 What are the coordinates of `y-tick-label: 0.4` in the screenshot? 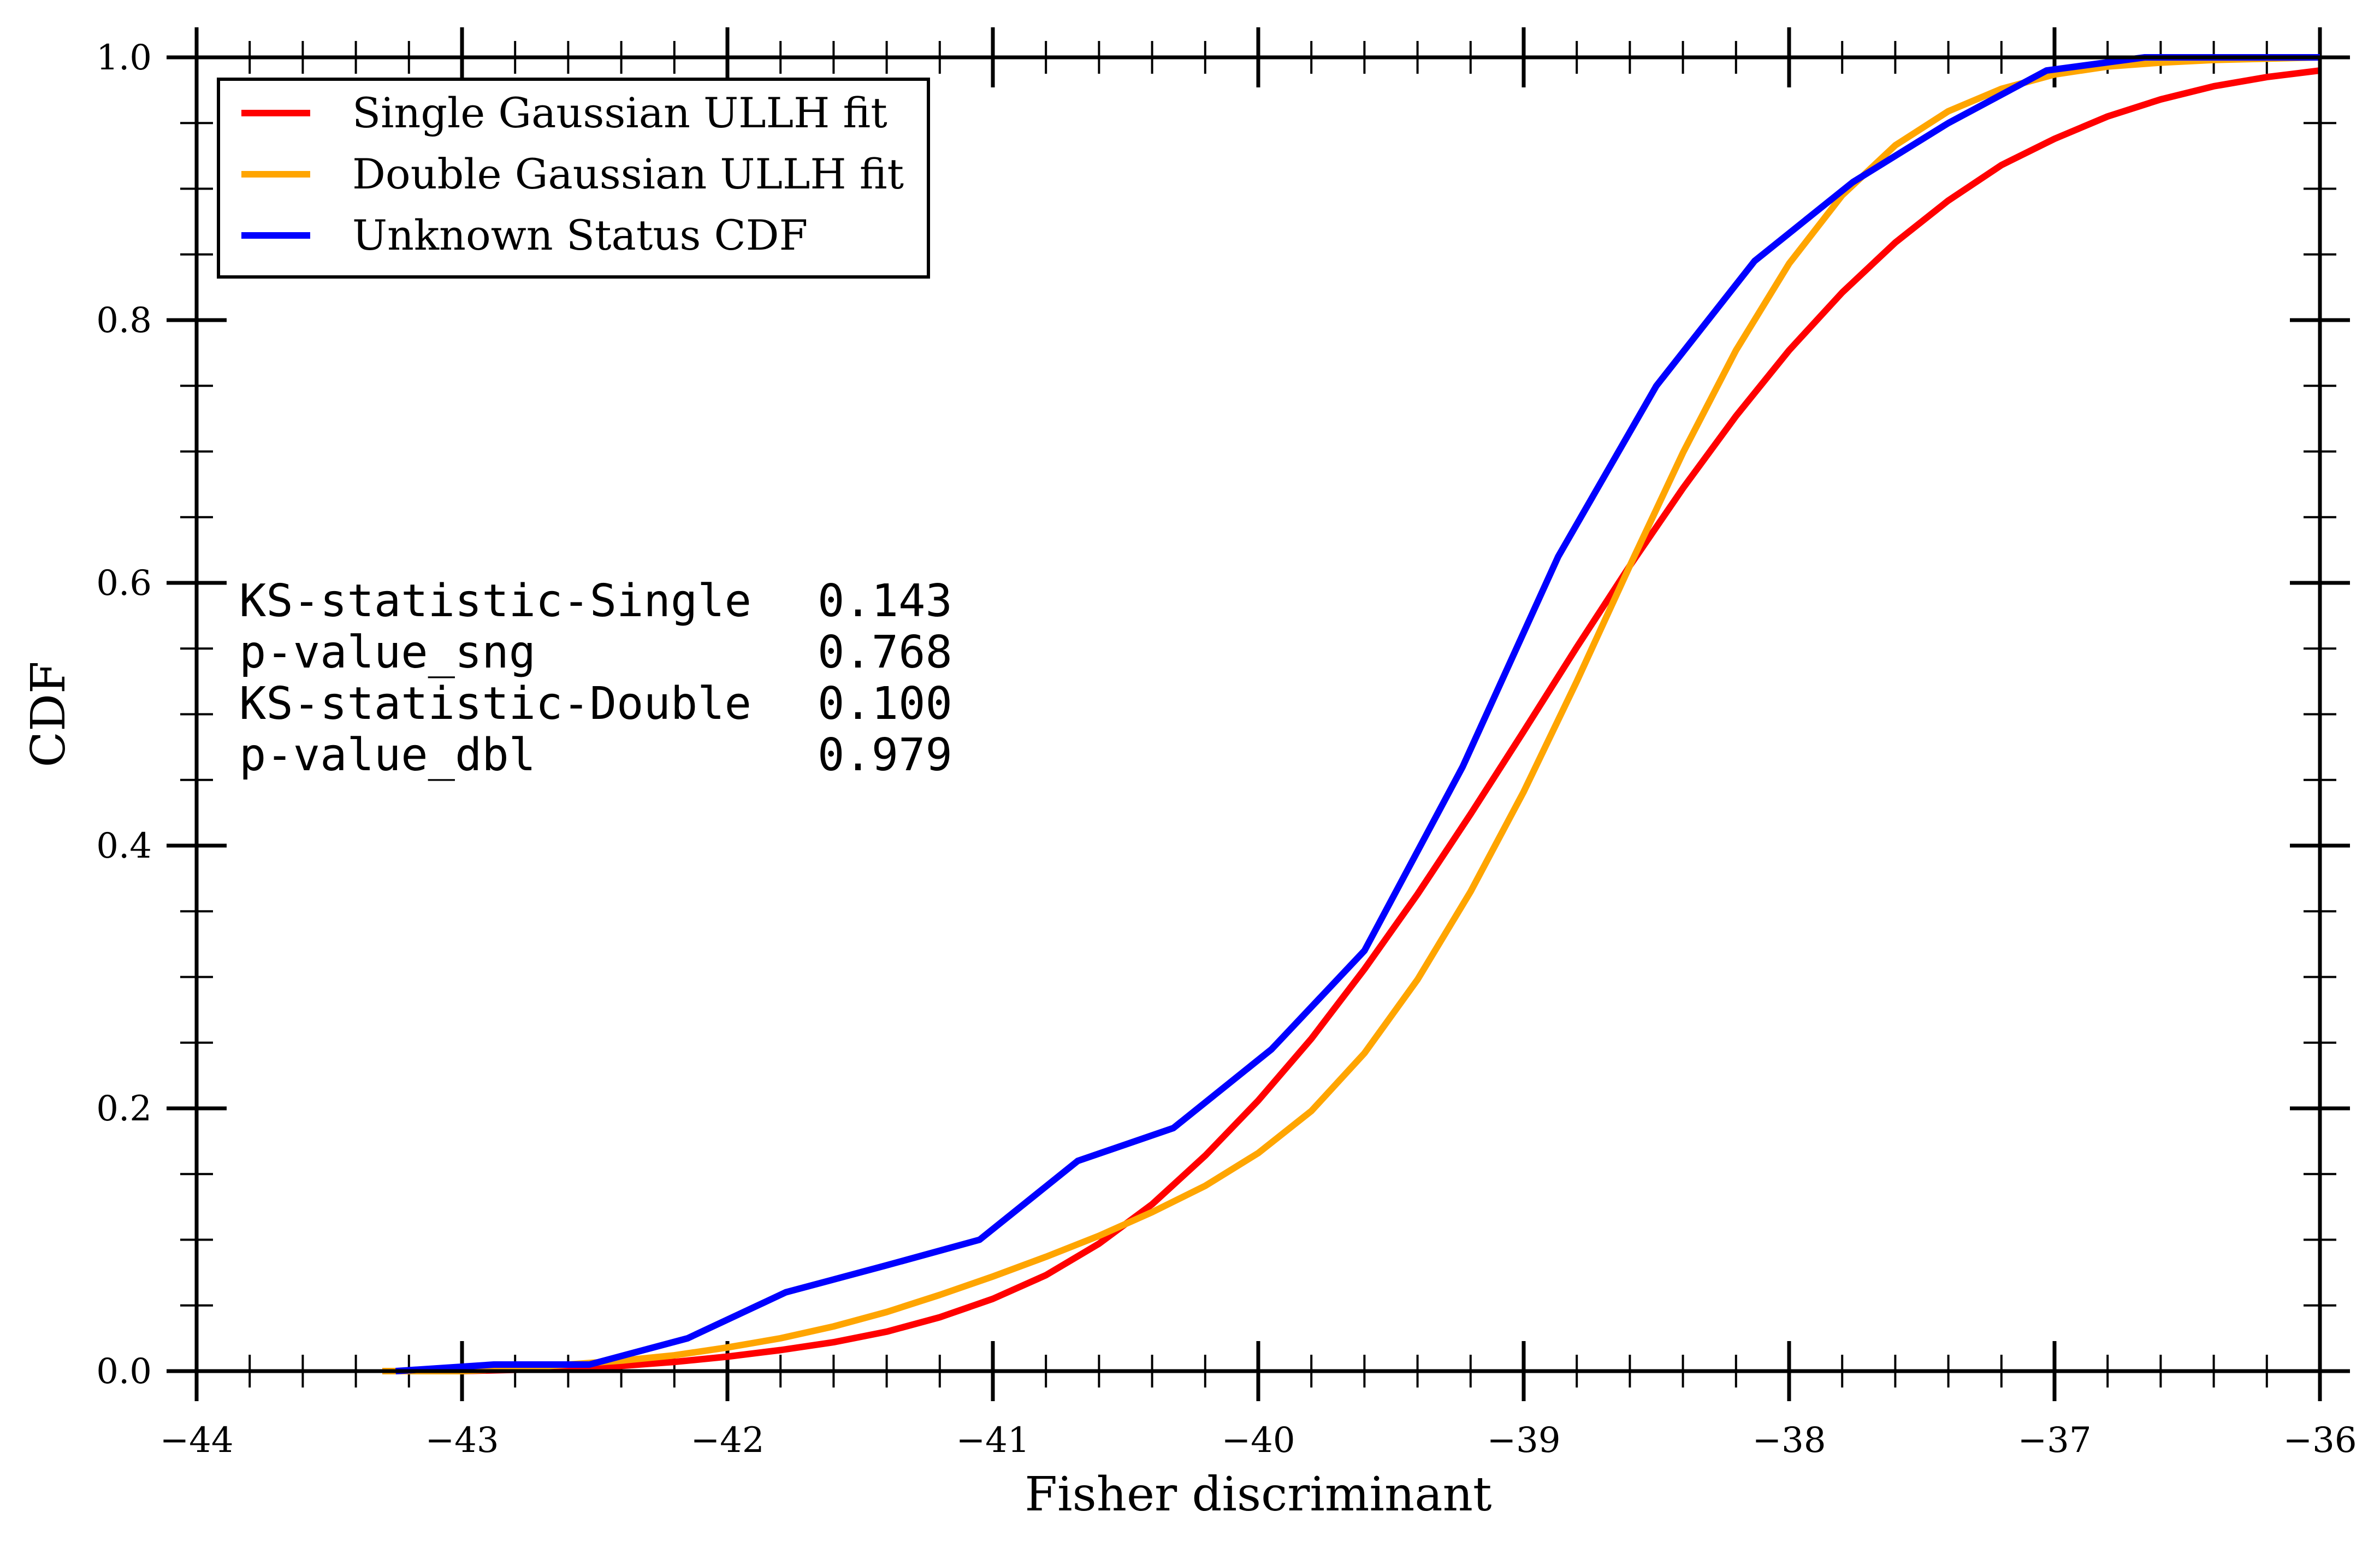 It's located at (124, 846).